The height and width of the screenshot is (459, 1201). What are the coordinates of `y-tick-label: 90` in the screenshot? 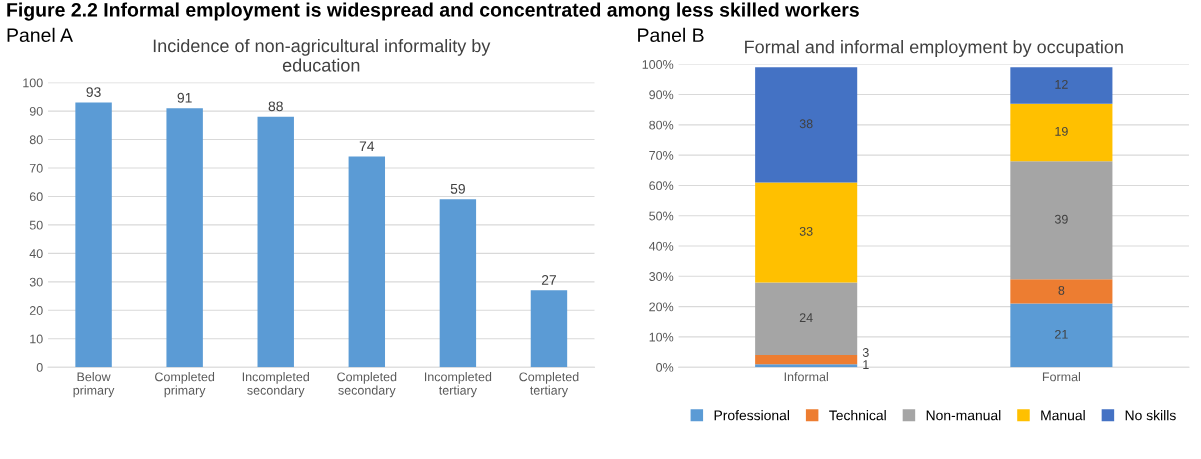 It's located at (36, 111).